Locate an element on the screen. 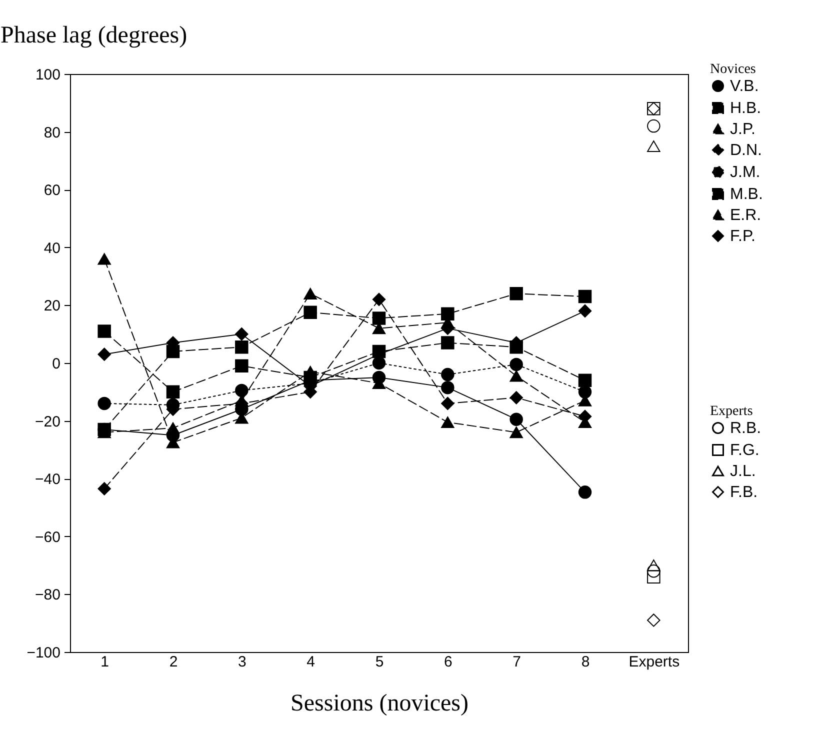  legend-label: H.B. is located at coordinates (746, 108).